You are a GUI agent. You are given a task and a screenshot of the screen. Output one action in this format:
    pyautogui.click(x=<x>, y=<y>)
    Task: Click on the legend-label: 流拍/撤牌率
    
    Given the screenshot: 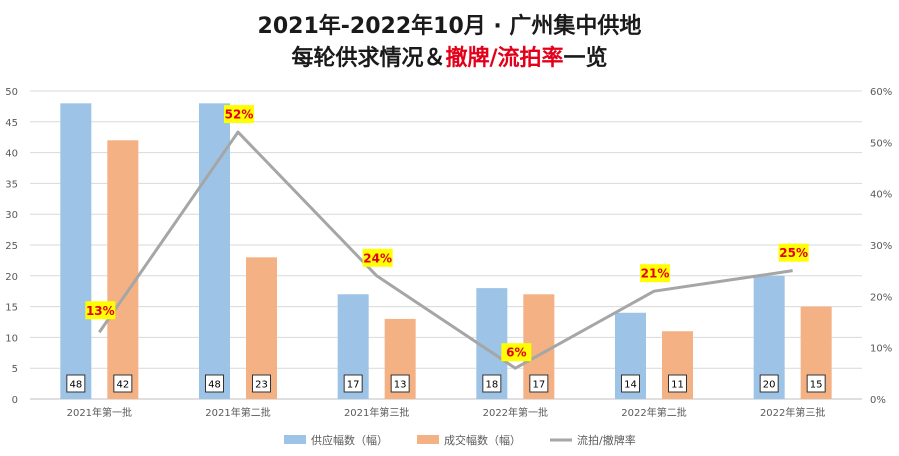 What is the action you would take?
    pyautogui.click(x=606, y=440)
    